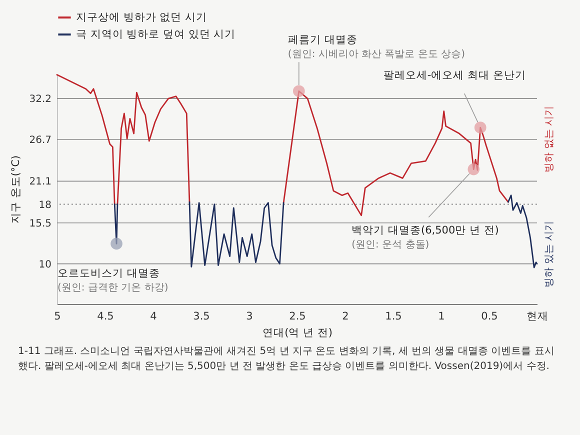  What do you see at coordinates (113, 281) in the screenshot?
I see `annotation: 오르도비스기 대멸종 (원인: 급격한 기온 하강)` at bounding box center [113, 281].